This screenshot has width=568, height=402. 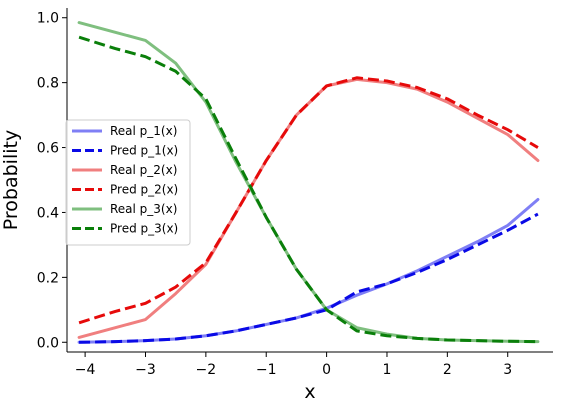 What do you see at coordinates (48, 278) in the screenshot?
I see `y-tick-label: 0.2` at bounding box center [48, 278].